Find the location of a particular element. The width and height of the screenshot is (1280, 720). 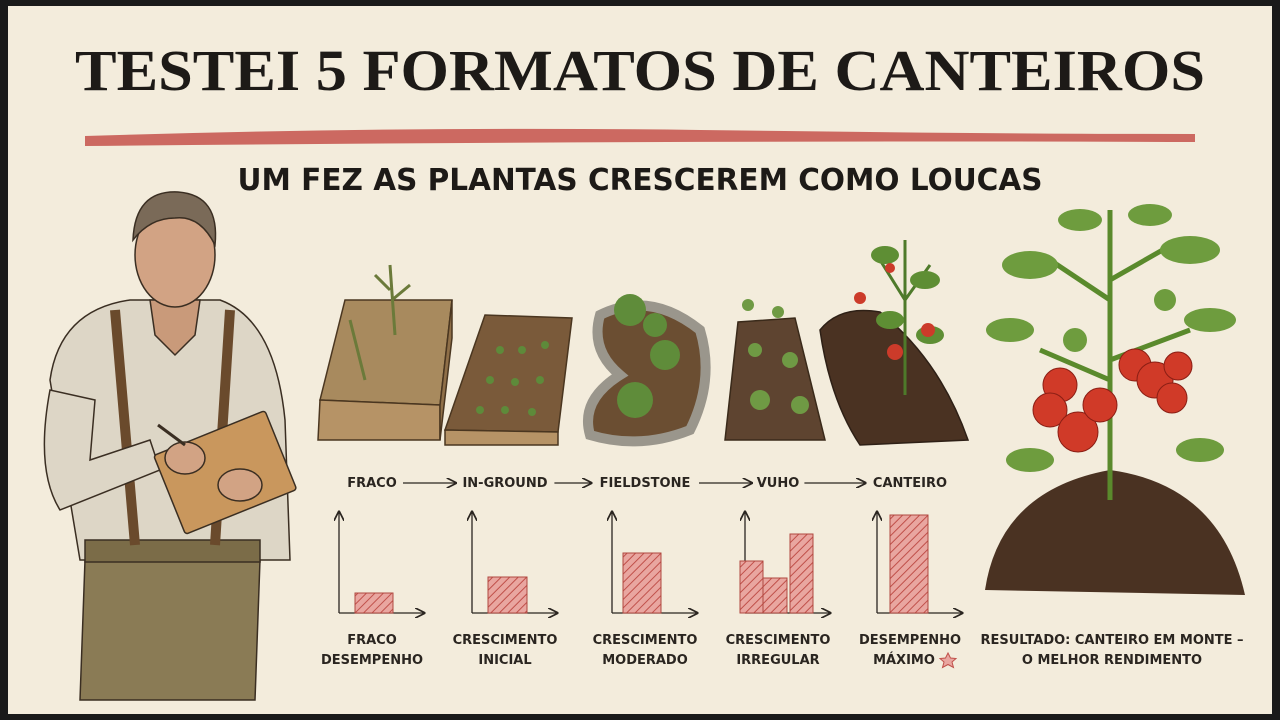

stage-label: IN-GROUND is located at coordinates (504, 483).